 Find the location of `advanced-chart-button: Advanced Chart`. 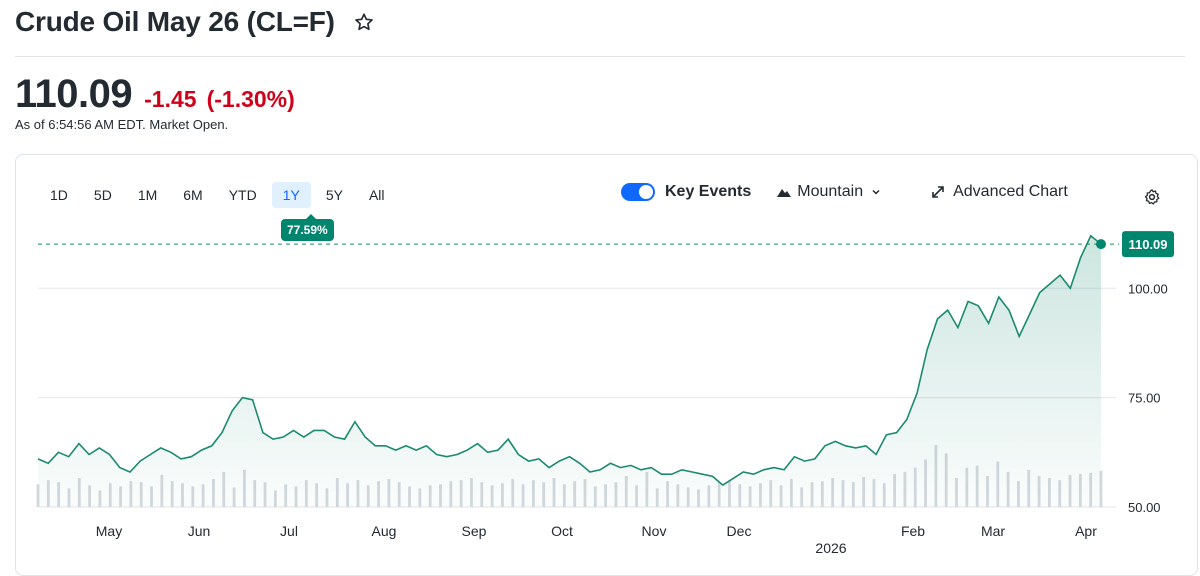

advanced-chart-button: Advanced Chart is located at coordinates (999, 192).